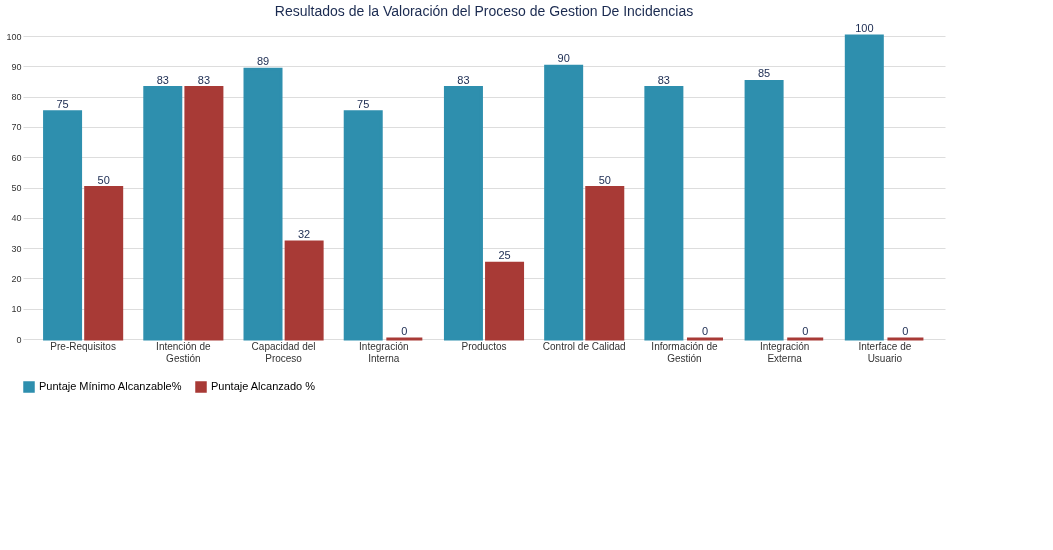 The width and height of the screenshot is (1053, 550). What do you see at coordinates (16, 188) in the screenshot?
I see `y-tick-label: 50` at bounding box center [16, 188].